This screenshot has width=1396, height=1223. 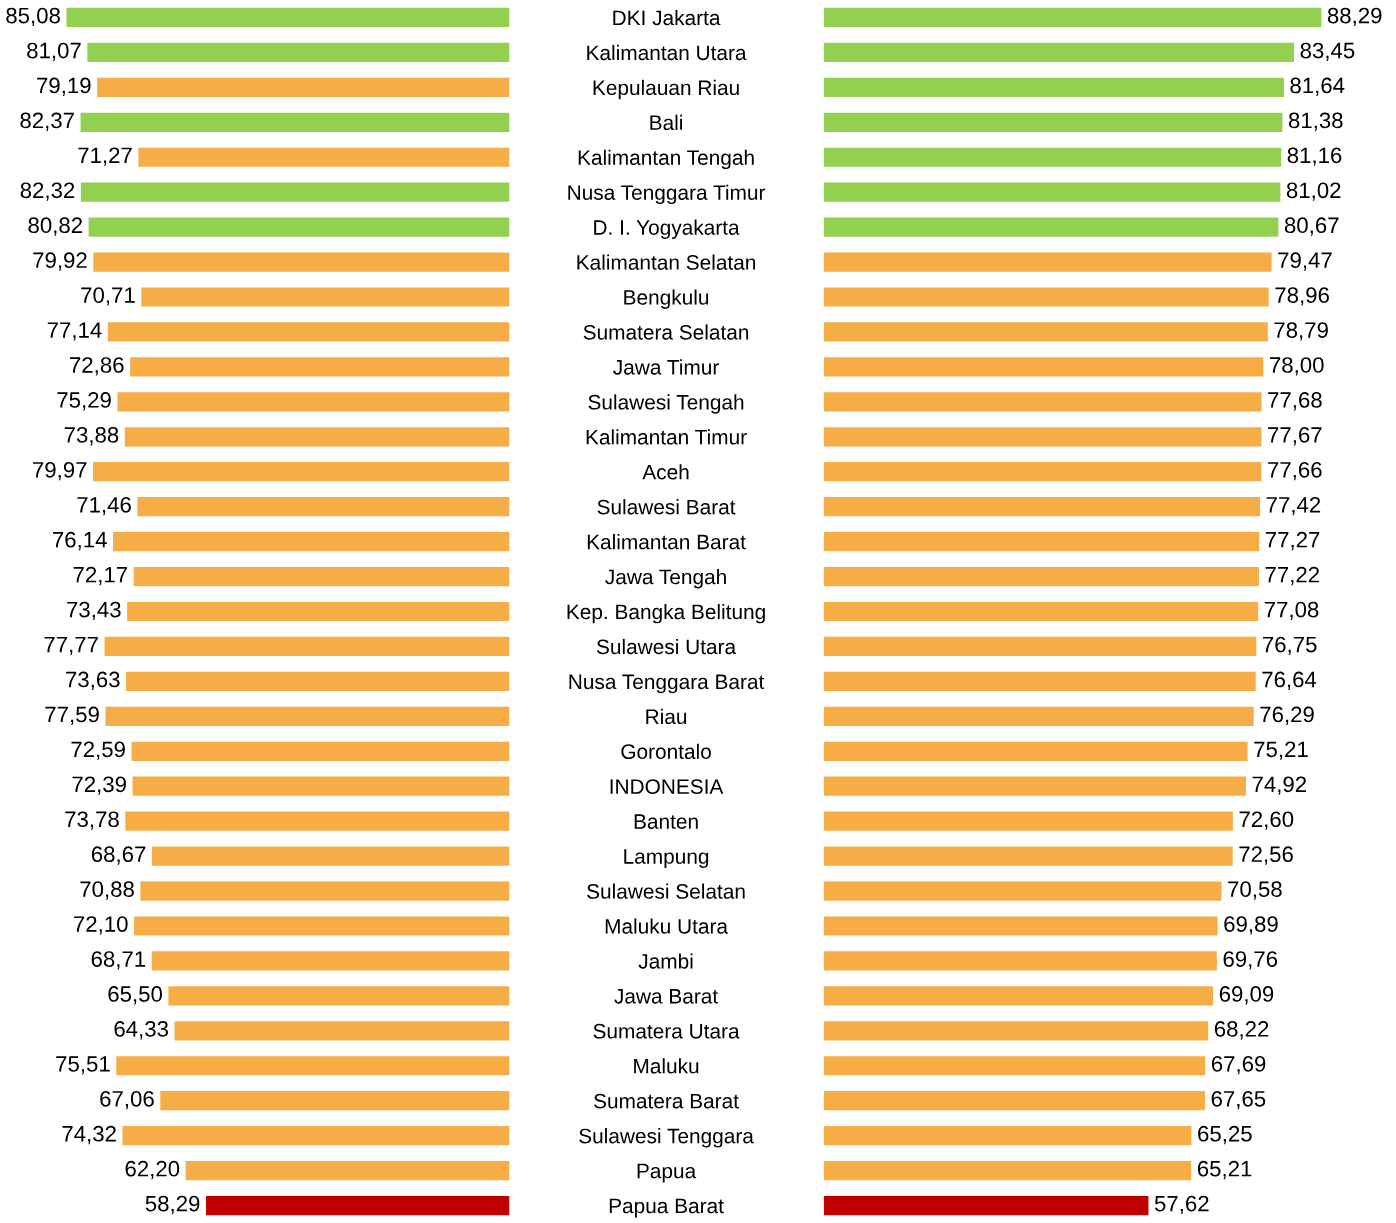 I want to click on data-label: 72,60, so click(x=1266, y=820).